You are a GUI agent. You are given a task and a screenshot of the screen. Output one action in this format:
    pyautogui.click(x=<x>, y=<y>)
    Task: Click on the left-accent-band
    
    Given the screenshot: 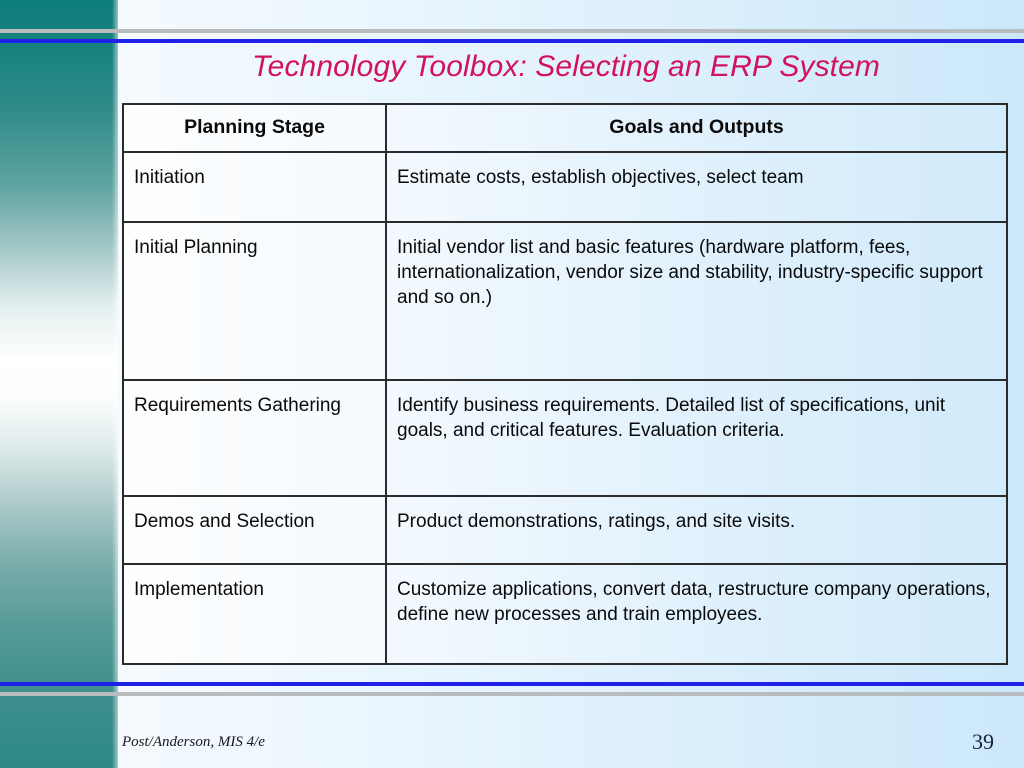 What is the action you would take?
    pyautogui.click(x=59, y=384)
    